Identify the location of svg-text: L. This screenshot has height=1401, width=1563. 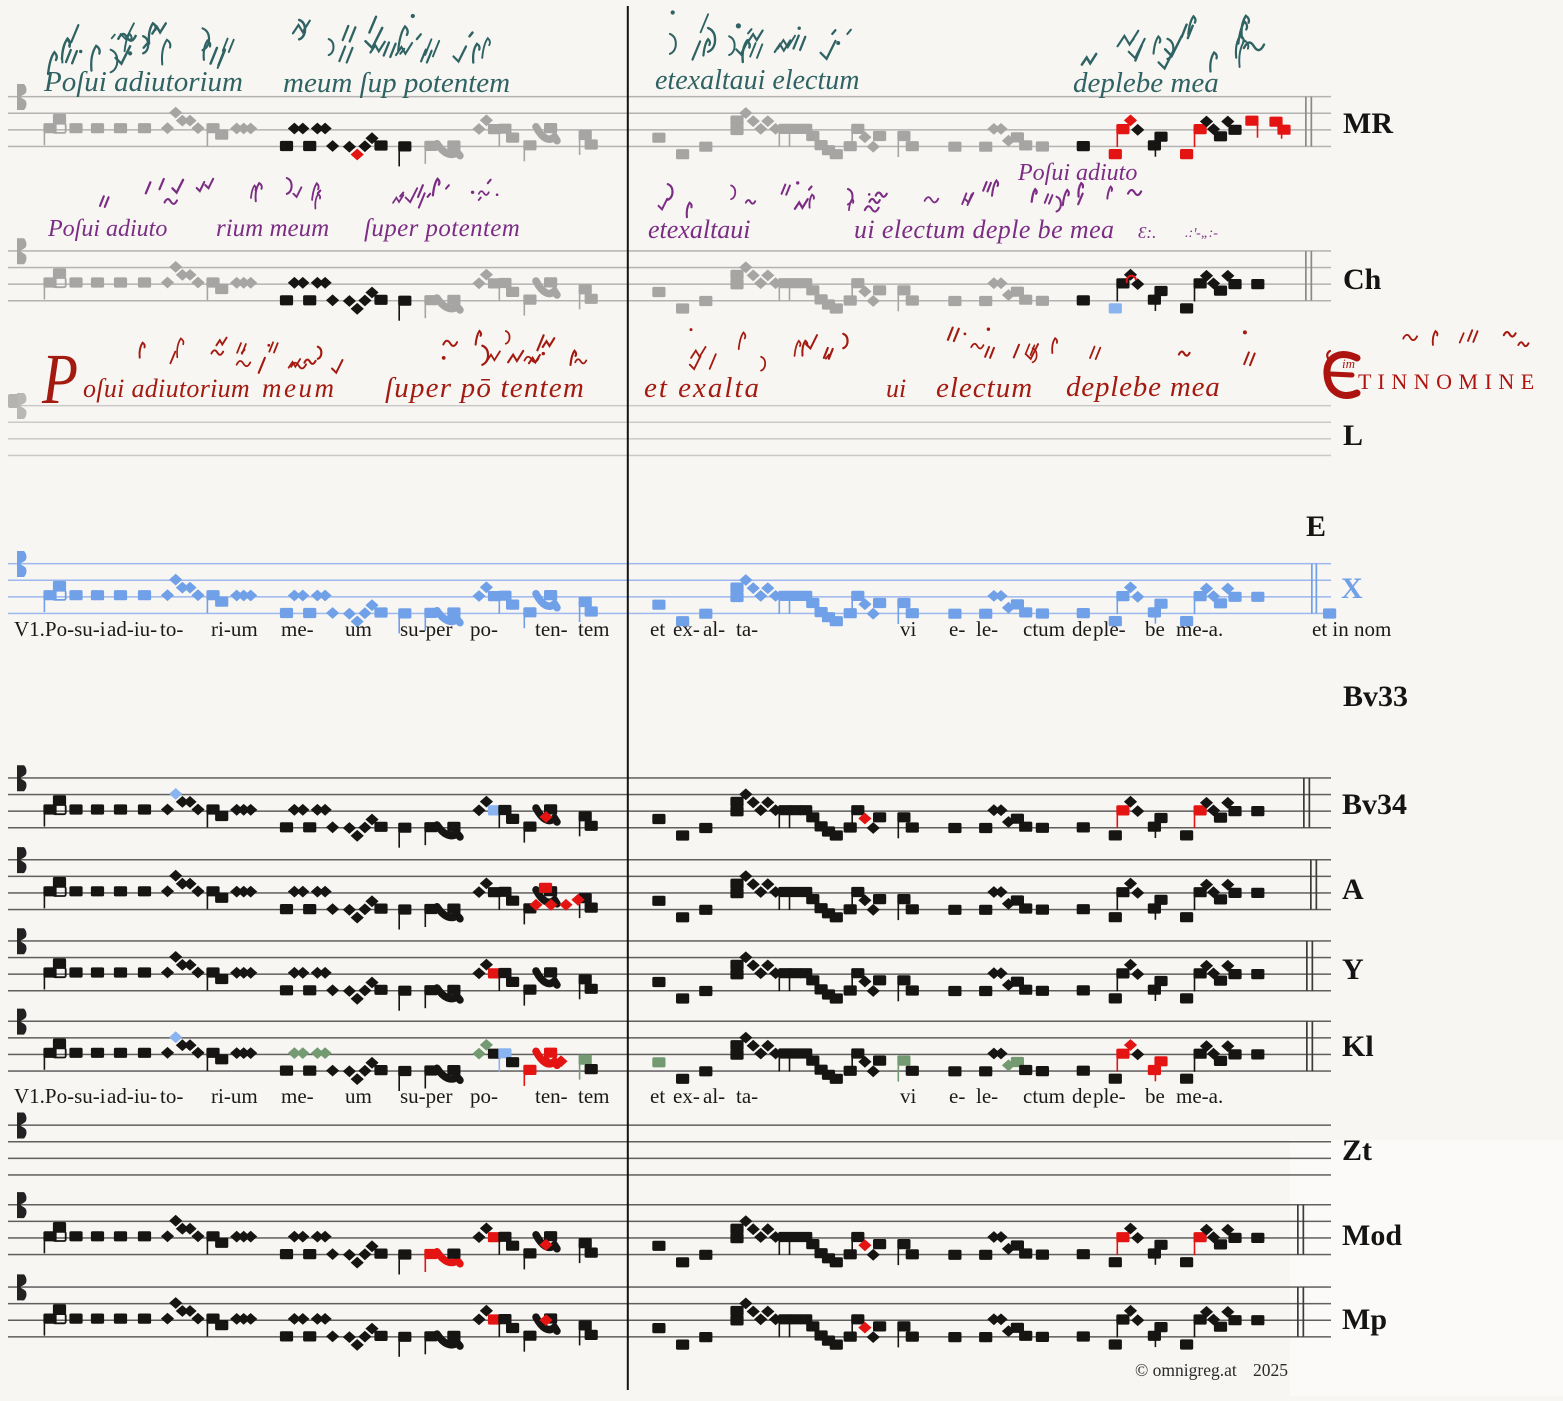
(1353, 435).